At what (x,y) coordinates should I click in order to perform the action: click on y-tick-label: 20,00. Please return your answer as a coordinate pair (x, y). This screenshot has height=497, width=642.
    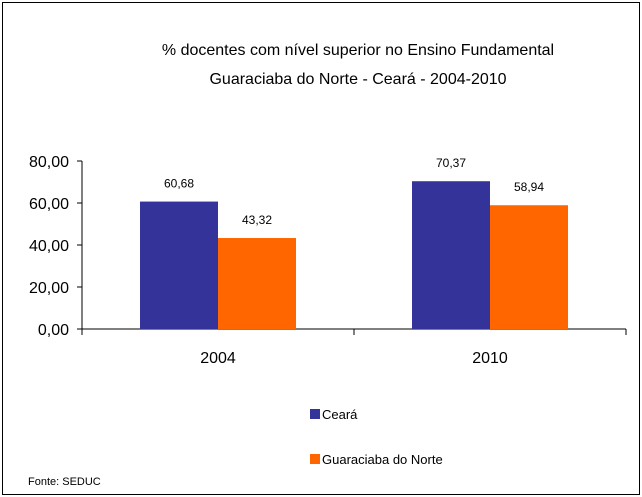
    Looking at the image, I should click on (49, 288).